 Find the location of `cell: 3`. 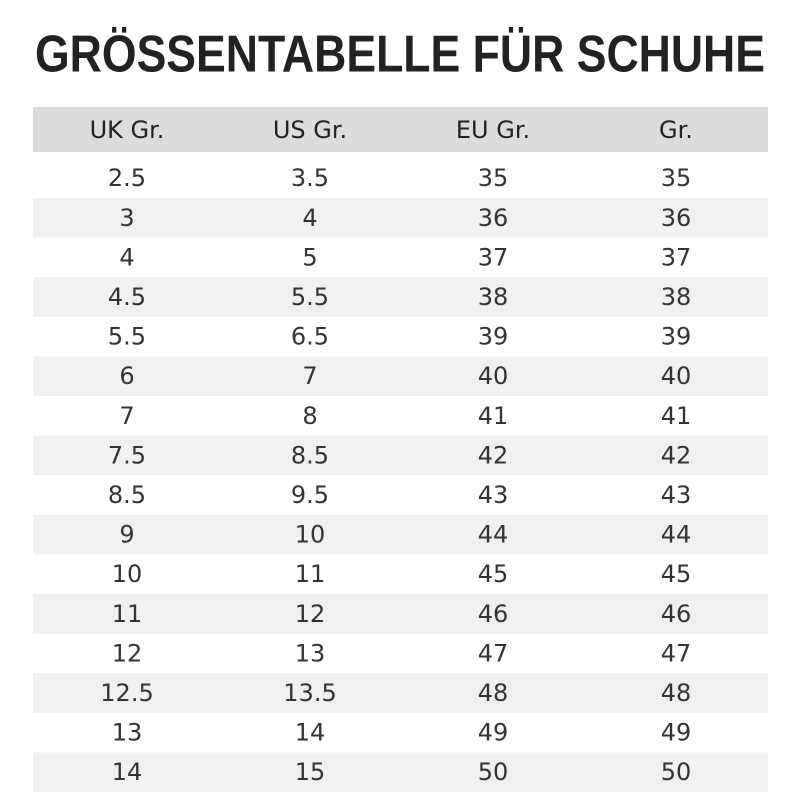

cell: 3 is located at coordinates (126, 218).